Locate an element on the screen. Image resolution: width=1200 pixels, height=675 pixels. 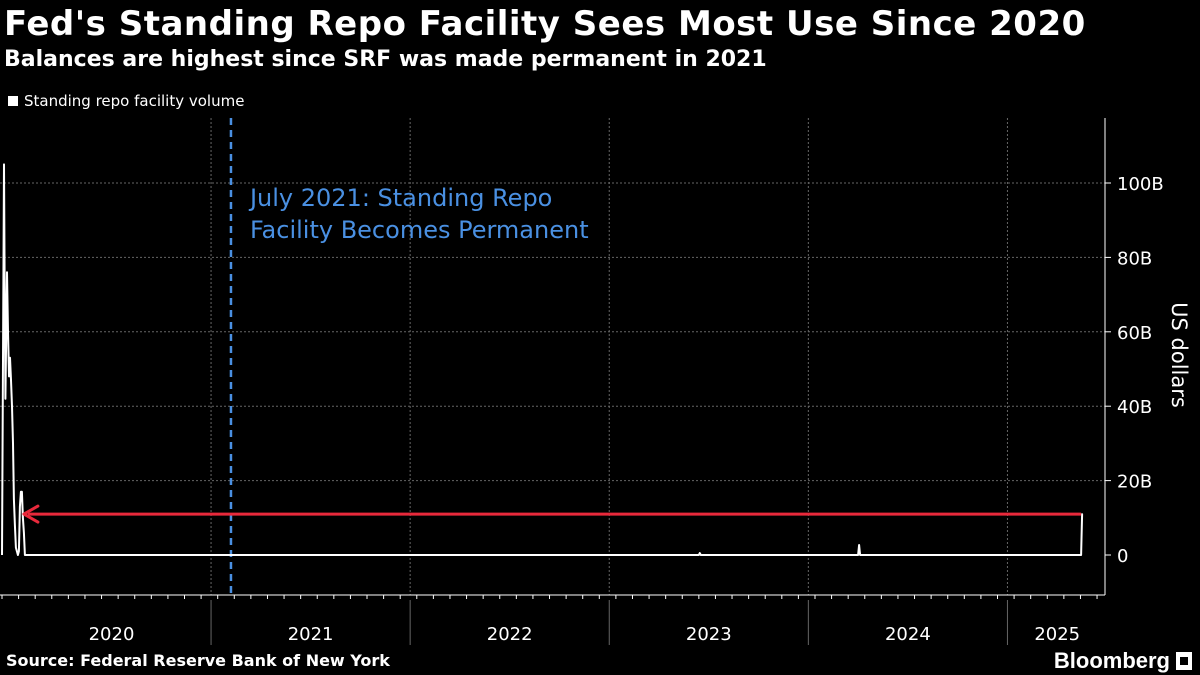
legend-swatch is located at coordinates (13, 101).